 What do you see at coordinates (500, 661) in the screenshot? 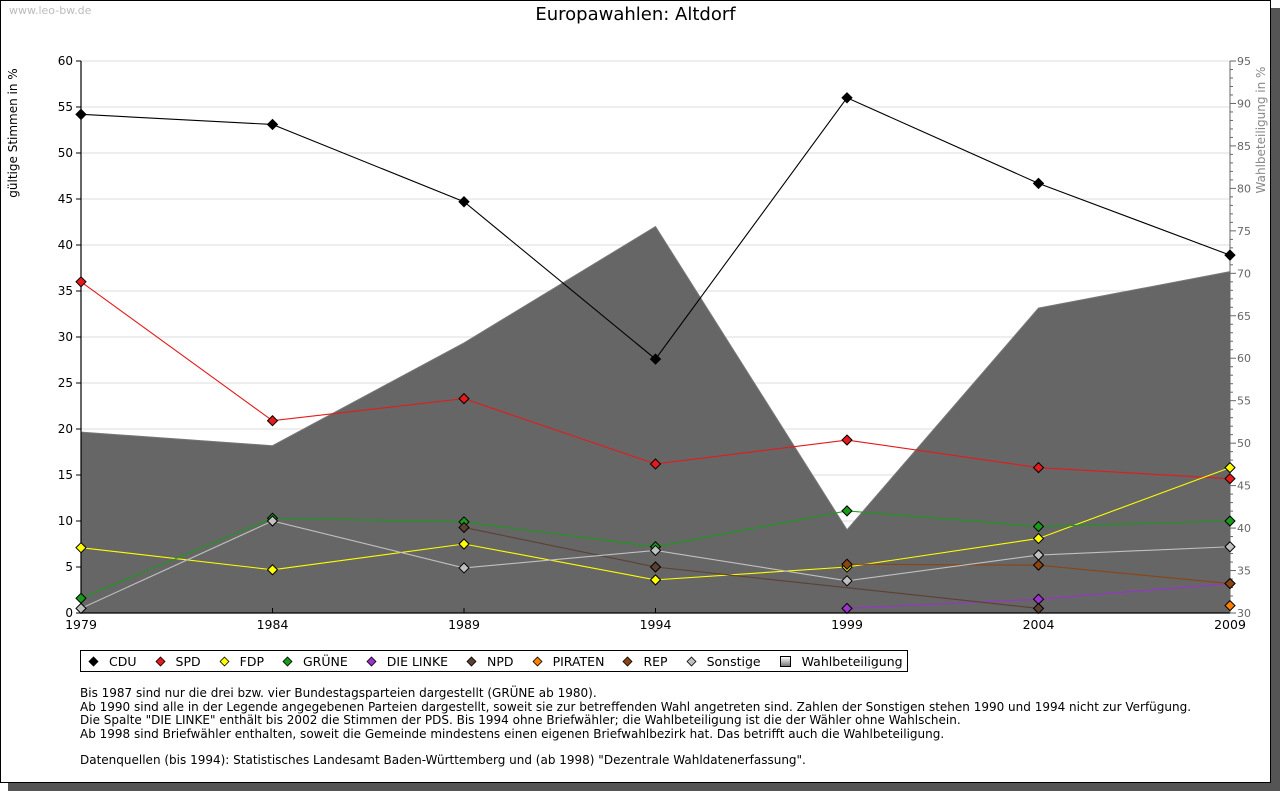
I see `legend-label: NPD` at bounding box center [500, 661].